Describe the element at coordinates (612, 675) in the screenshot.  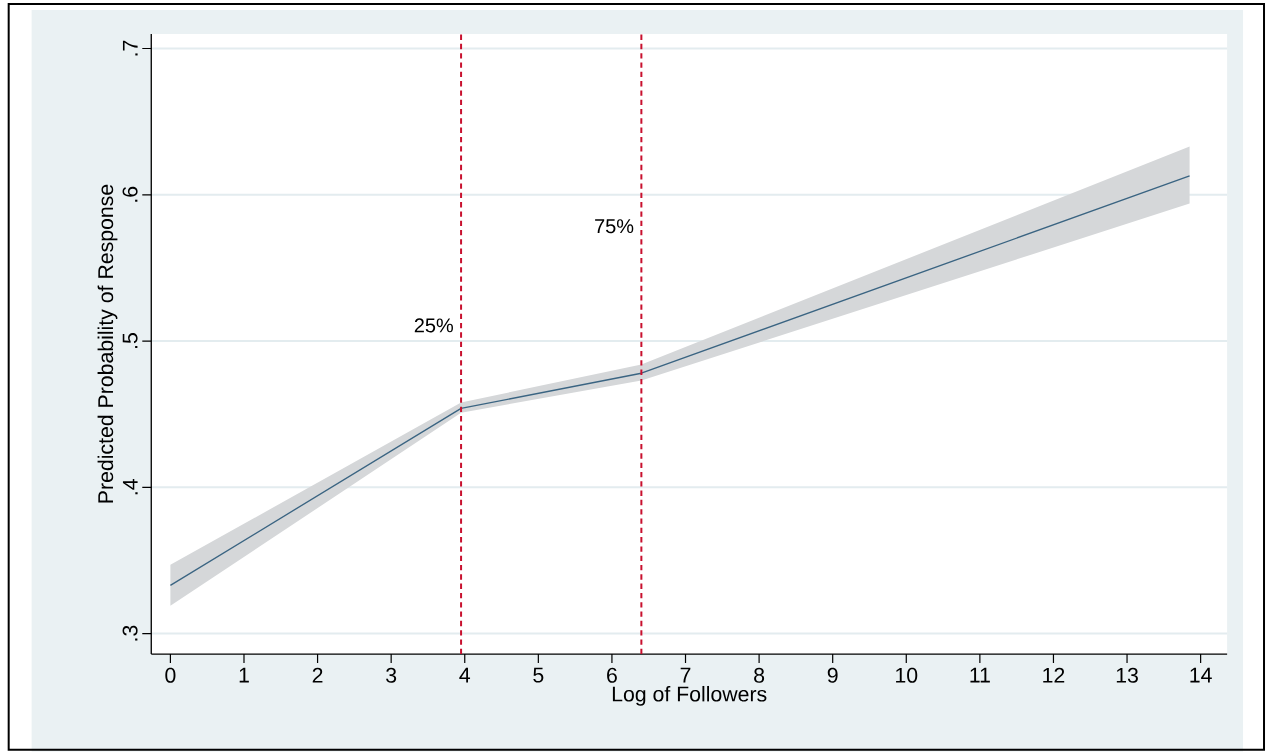
I see `x-tick-label: 6` at that location.